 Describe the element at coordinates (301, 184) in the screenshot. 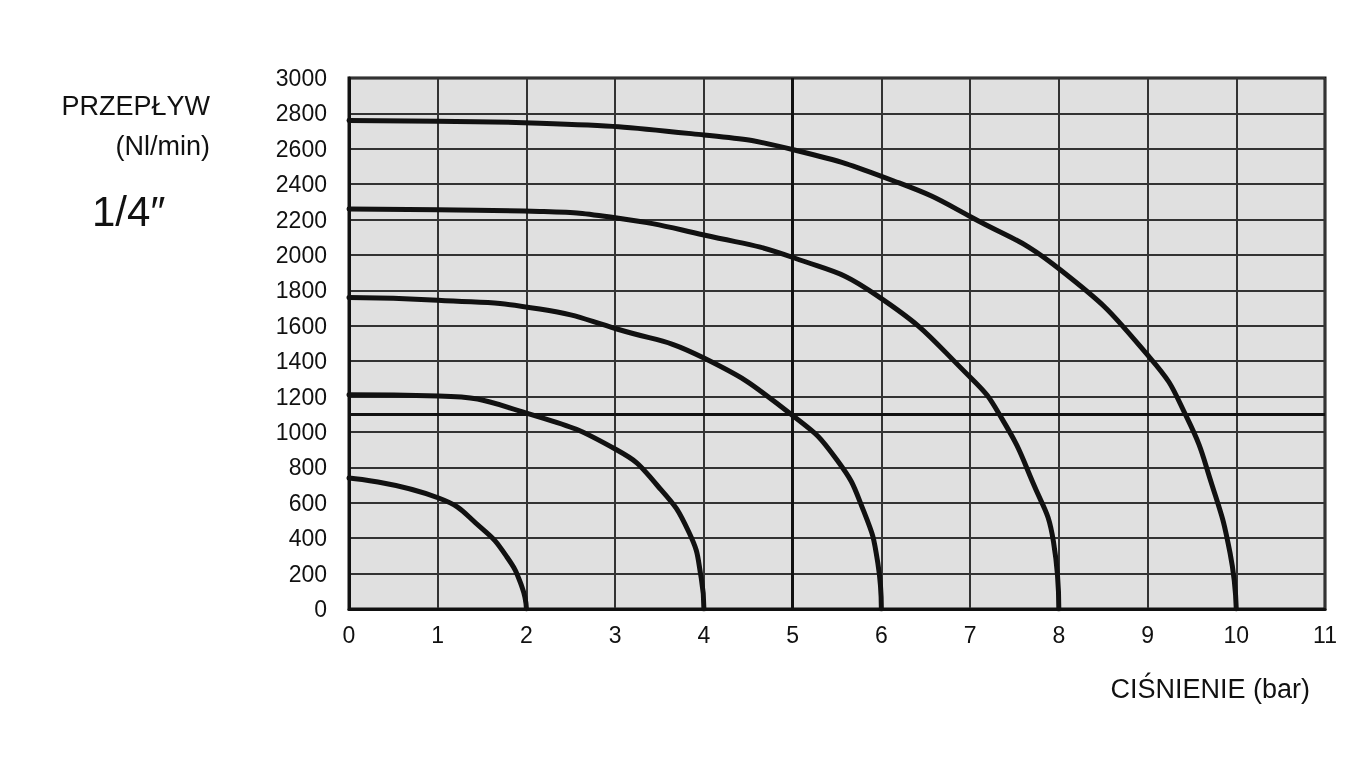

I see `y-tick-label: 2400` at that location.